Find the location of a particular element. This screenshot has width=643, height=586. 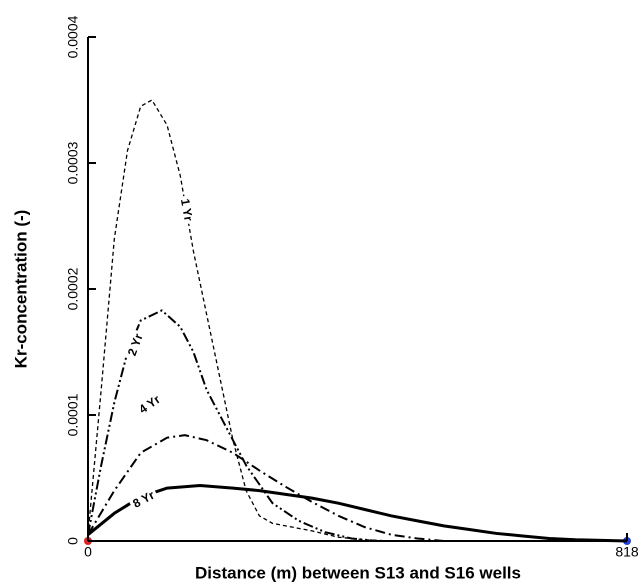

y-tick-label: 0.0004 is located at coordinates (73, 36).